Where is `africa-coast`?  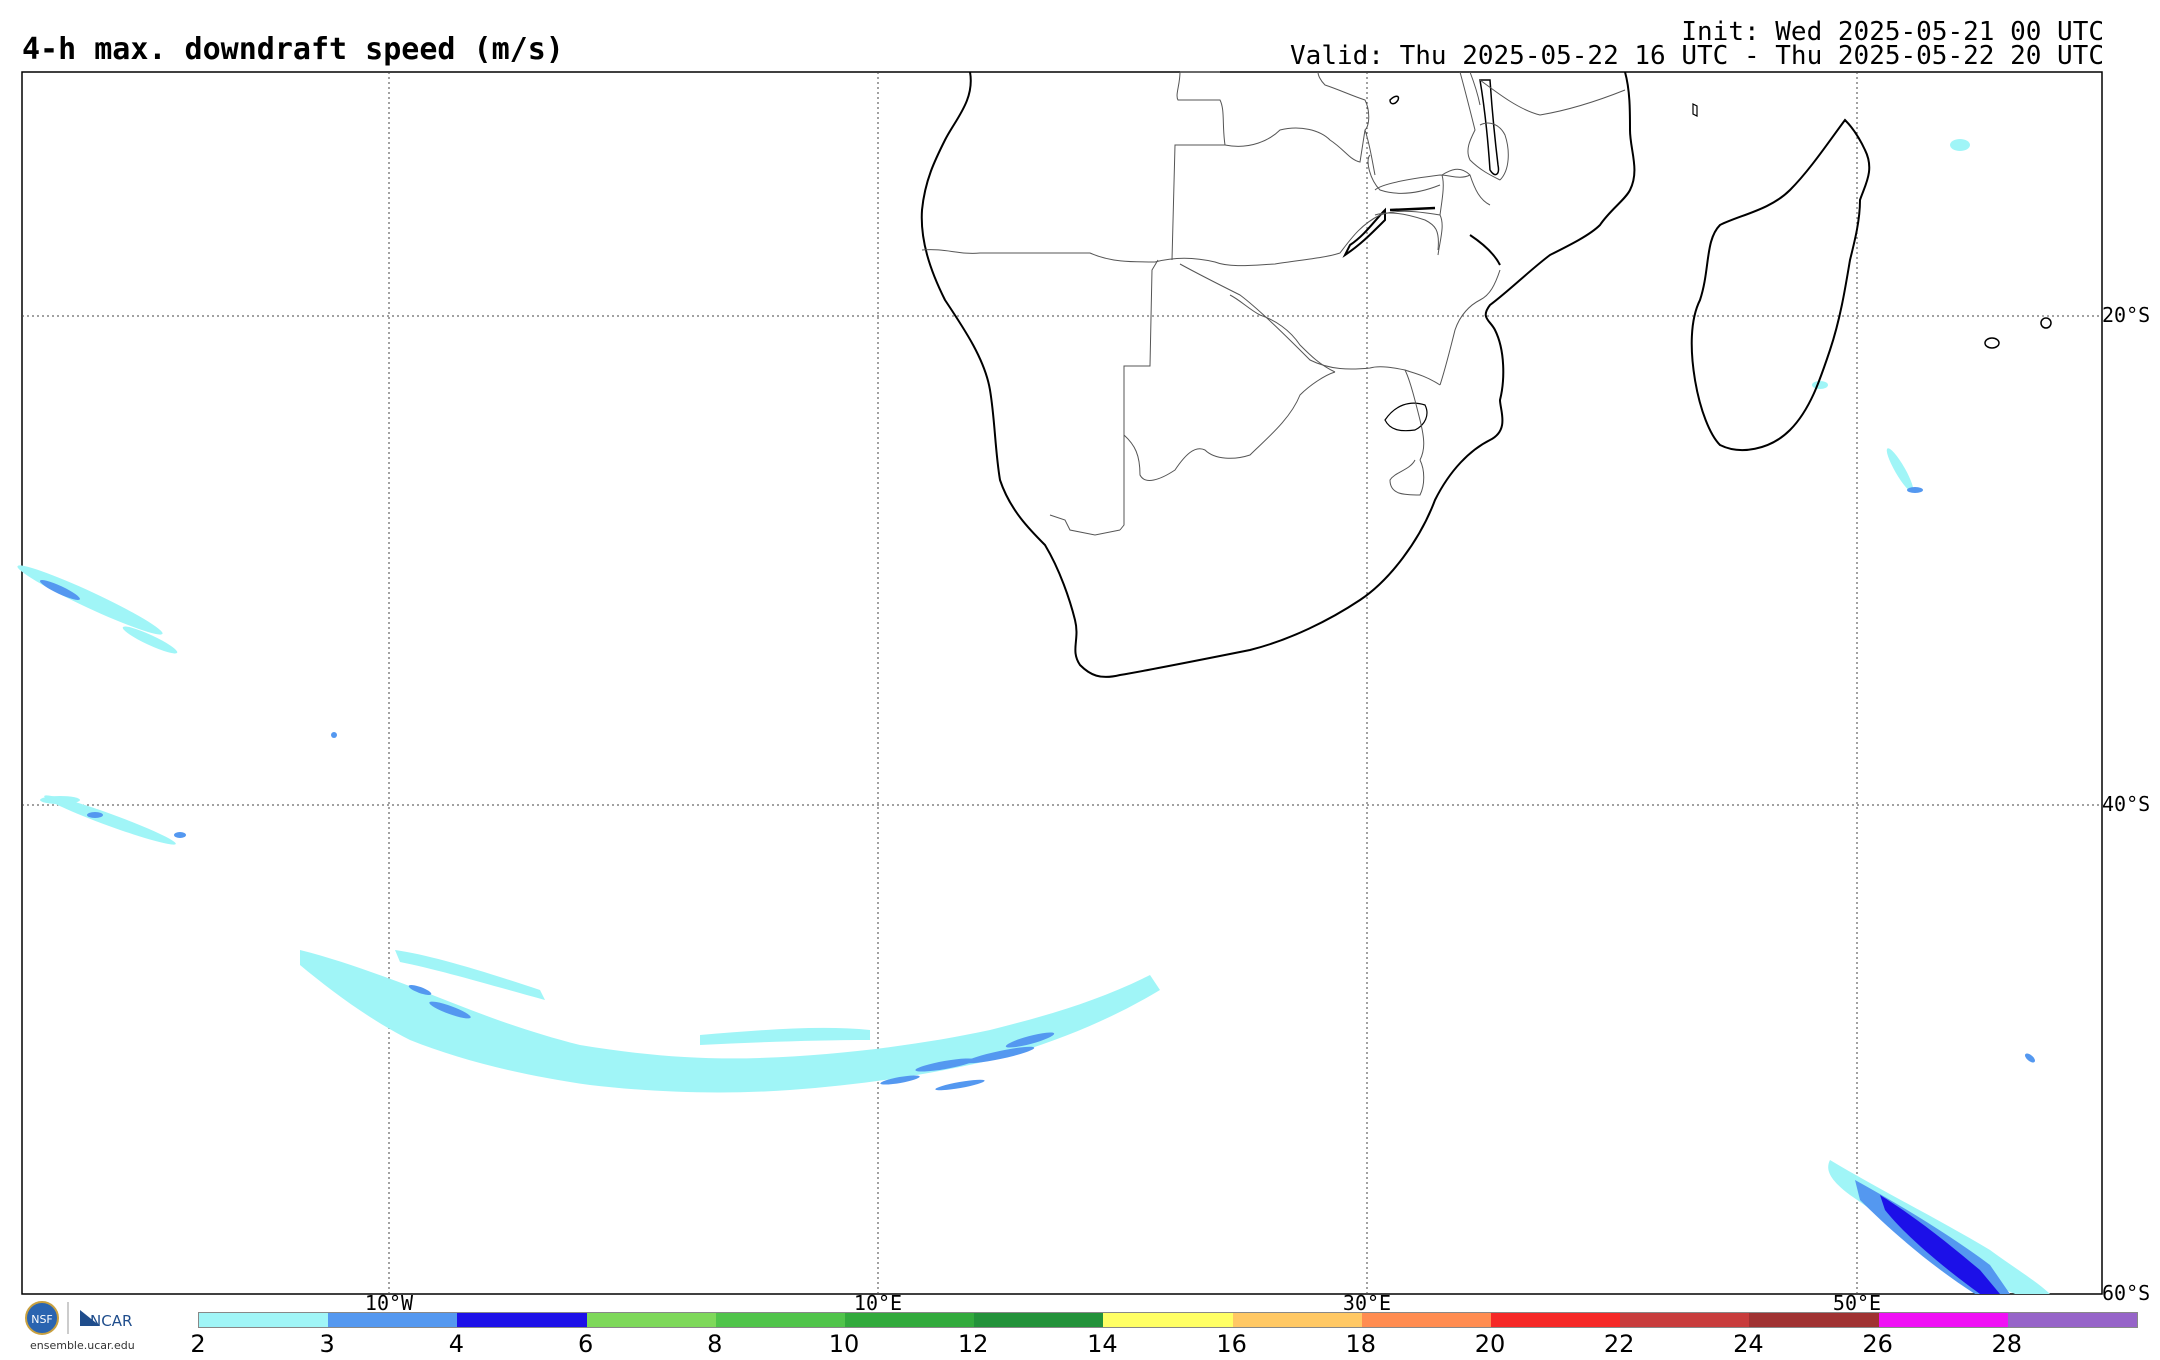 africa-coast is located at coordinates (1278, 374).